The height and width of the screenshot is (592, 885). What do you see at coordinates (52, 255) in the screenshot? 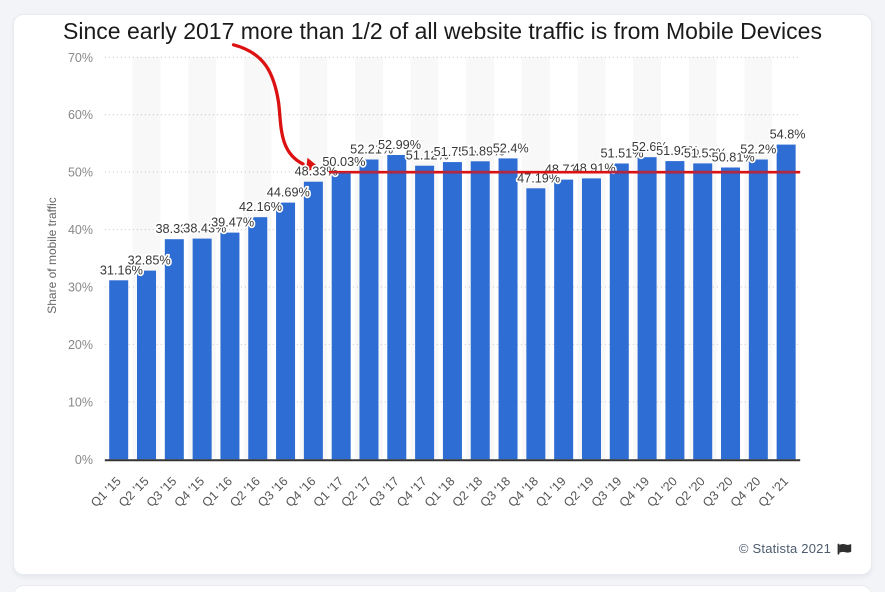
I see `svg-text: Share of mobile traffic` at bounding box center [52, 255].